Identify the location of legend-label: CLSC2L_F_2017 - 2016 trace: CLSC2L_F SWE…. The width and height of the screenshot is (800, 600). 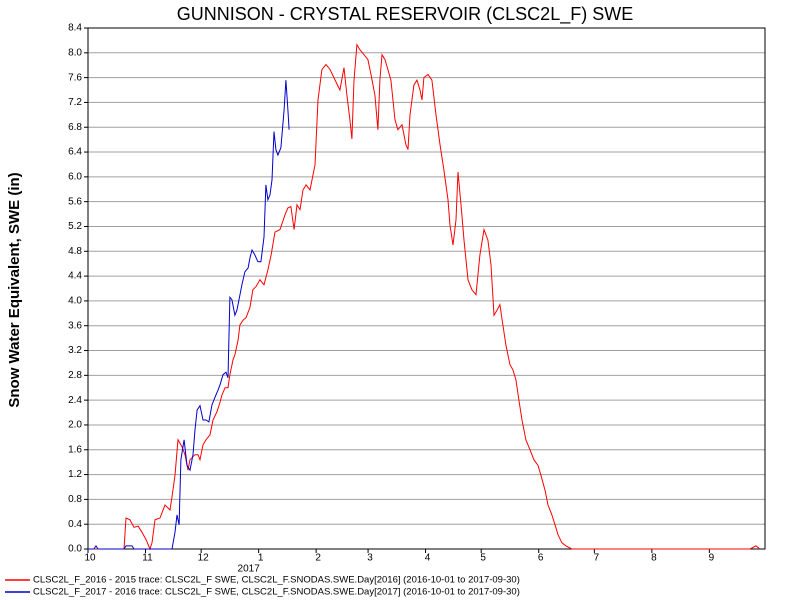
(276, 592).